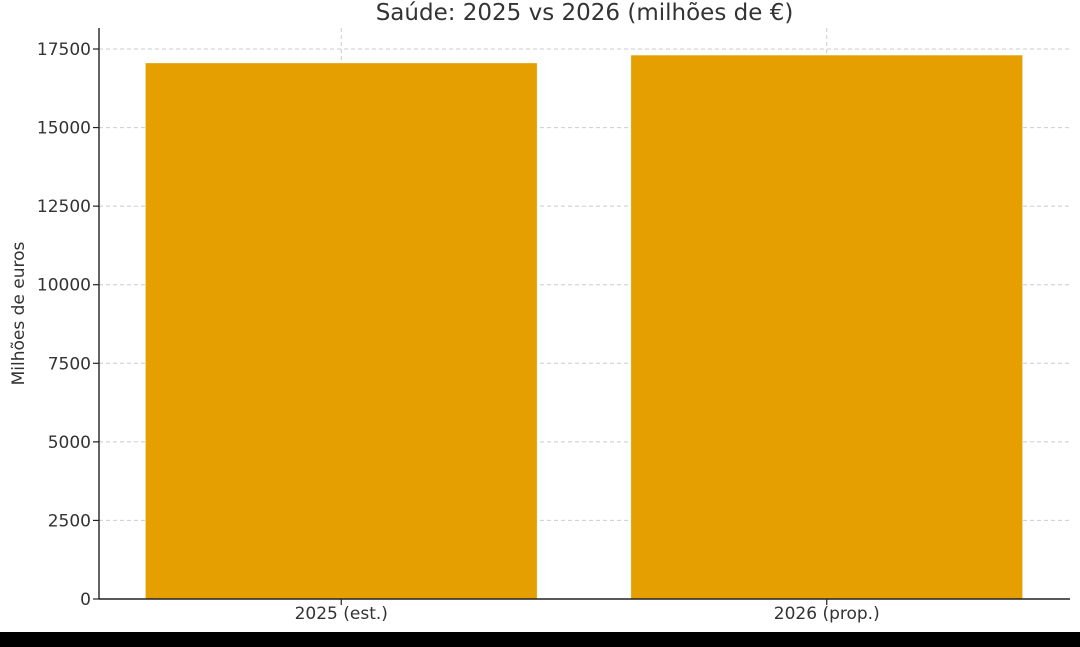 The image size is (1080, 647). Describe the element at coordinates (64, 129) in the screenshot. I see `y-tick-label: 15000` at that location.